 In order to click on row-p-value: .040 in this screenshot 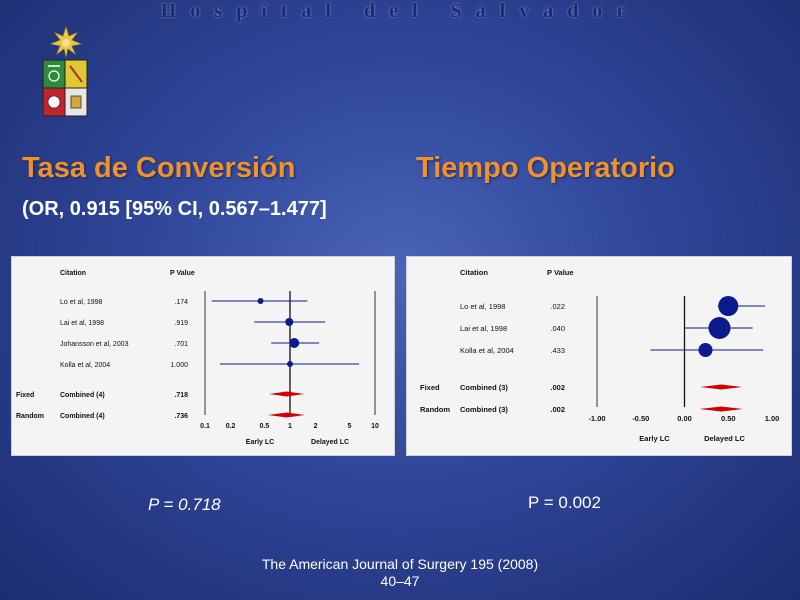, I will do `click(557, 328)`.